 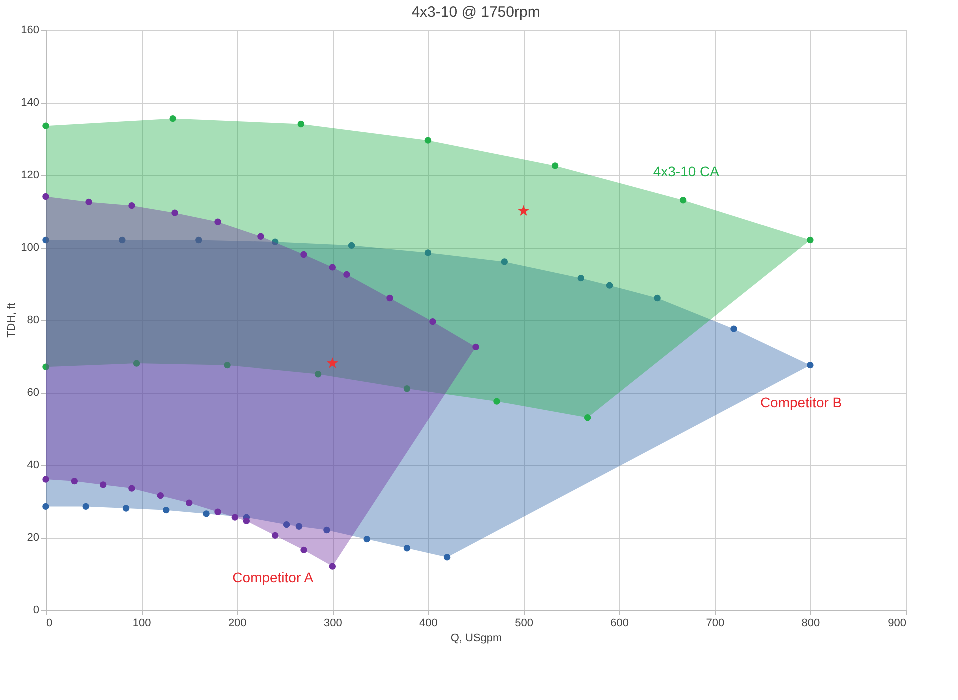 What do you see at coordinates (237, 624) in the screenshot?
I see `x-tick-label: 200` at bounding box center [237, 624].